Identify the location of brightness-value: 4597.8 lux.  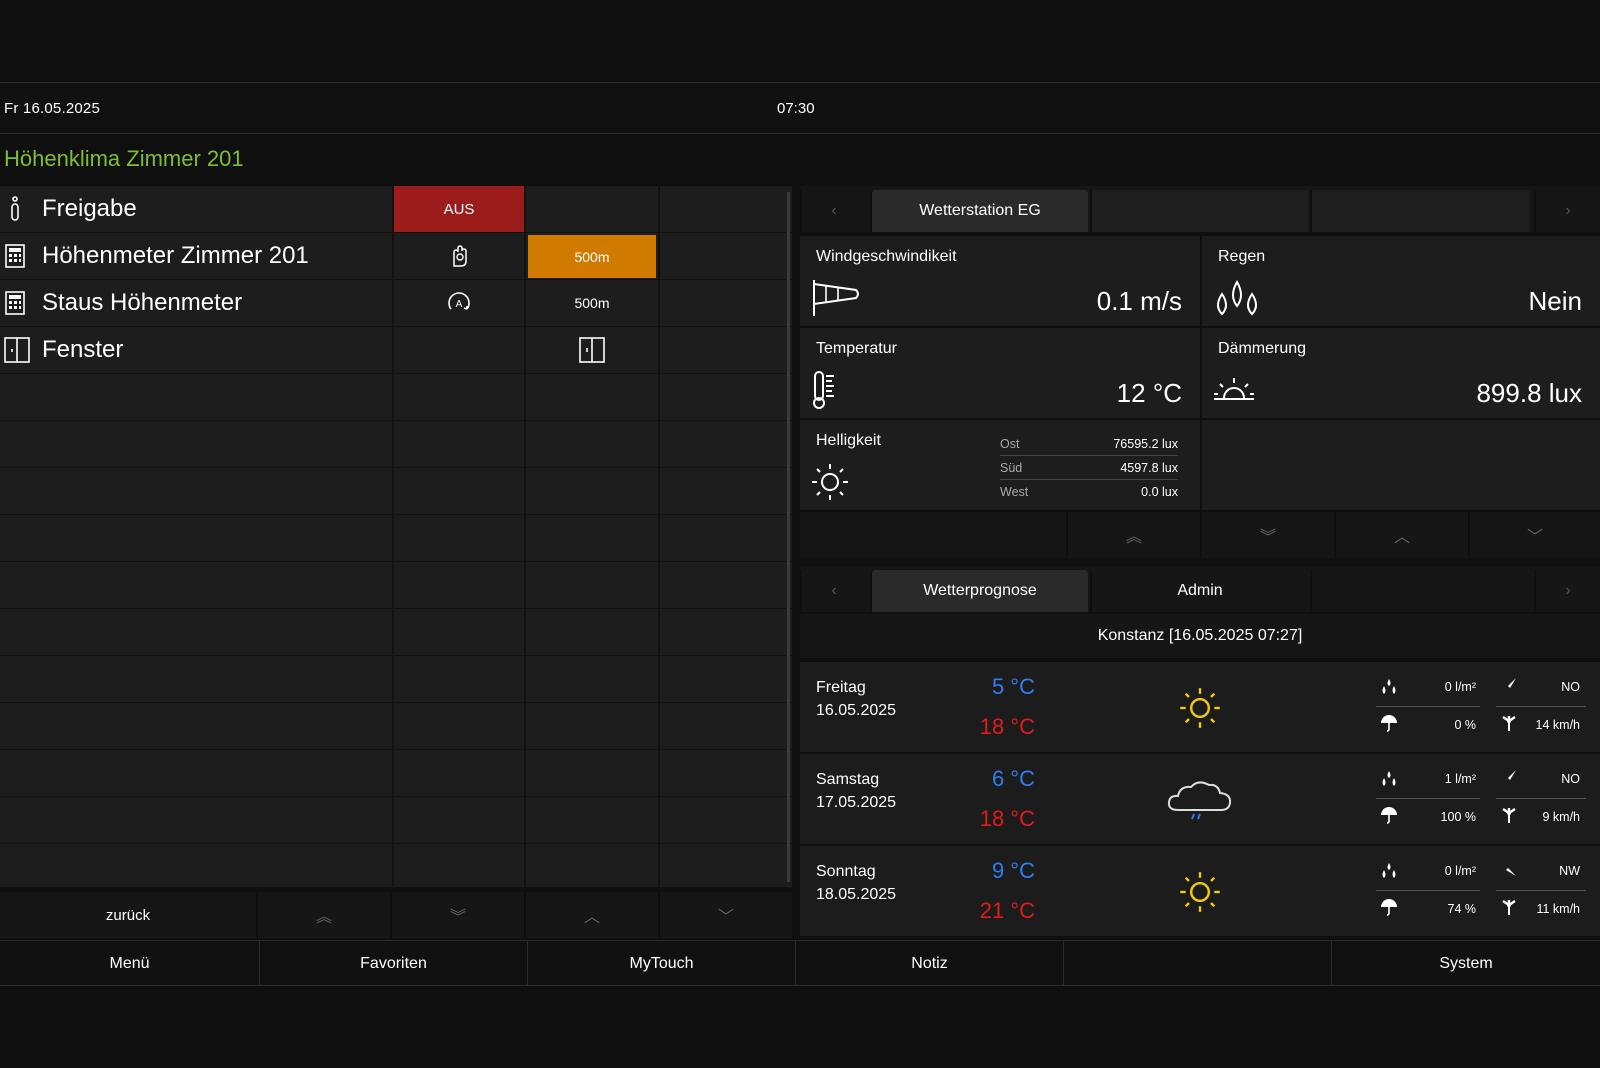
(1149, 468).